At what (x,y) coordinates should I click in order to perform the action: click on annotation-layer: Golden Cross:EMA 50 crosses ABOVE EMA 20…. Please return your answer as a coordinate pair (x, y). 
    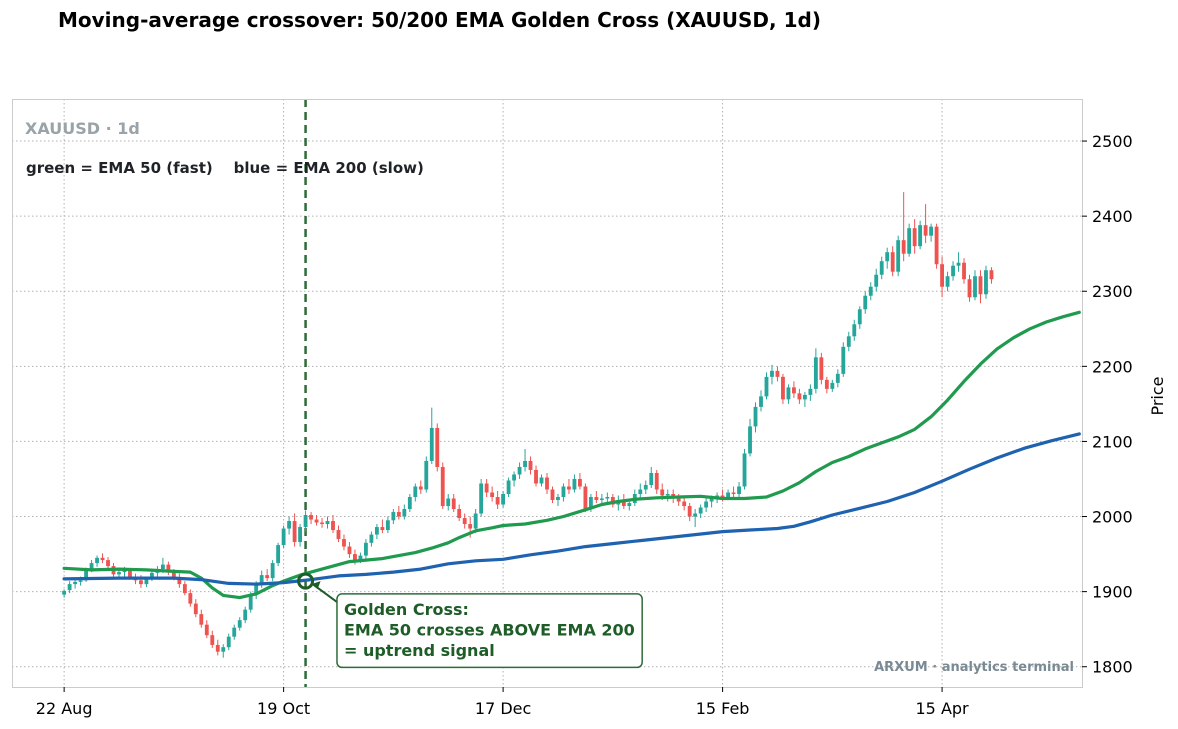
    Looking at the image, I should click on (470, 620).